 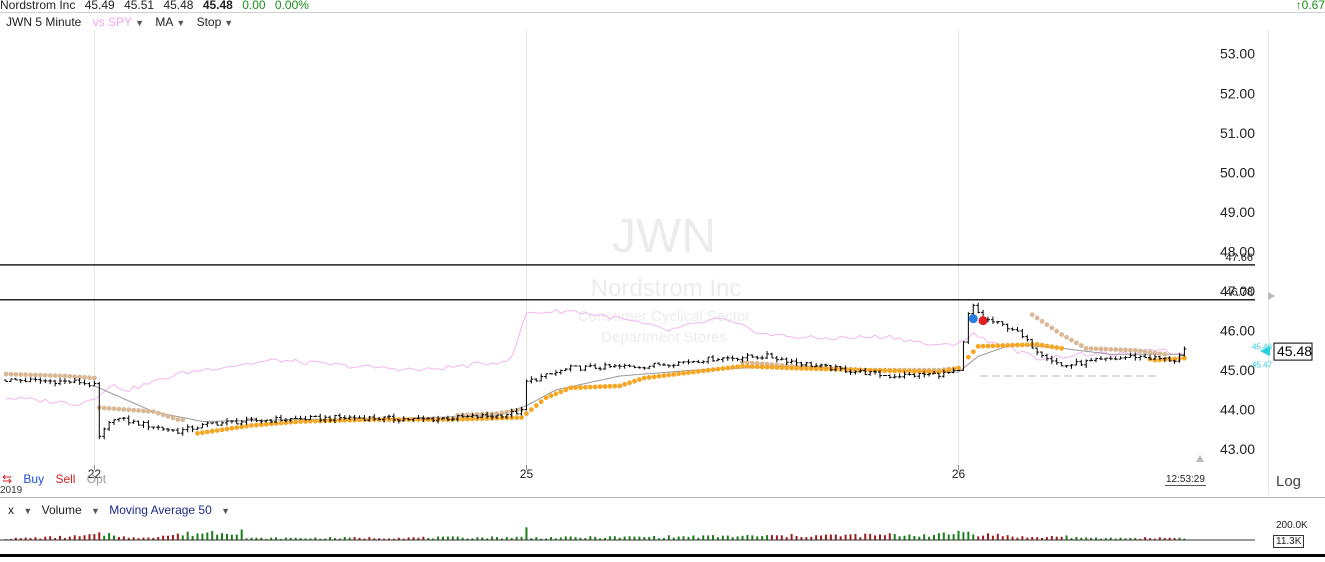 I want to click on log-scale-toggle: Log, so click(x=1289, y=481).